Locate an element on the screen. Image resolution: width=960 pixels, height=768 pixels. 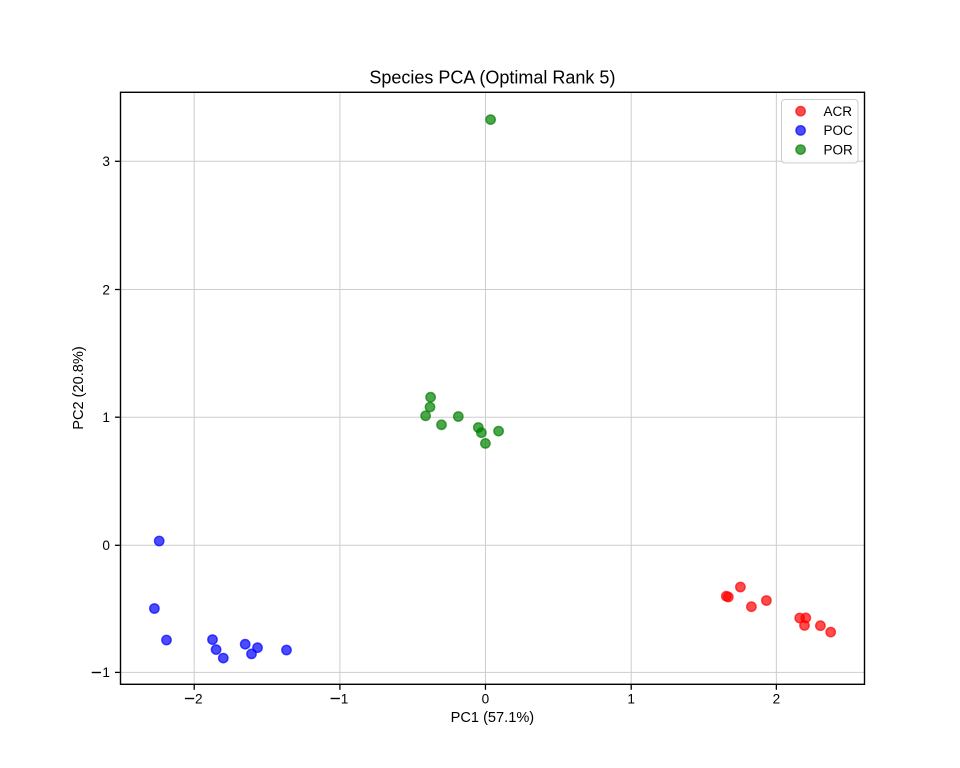
svg-text: PC2 (20.8%) is located at coordinates (79, 388).